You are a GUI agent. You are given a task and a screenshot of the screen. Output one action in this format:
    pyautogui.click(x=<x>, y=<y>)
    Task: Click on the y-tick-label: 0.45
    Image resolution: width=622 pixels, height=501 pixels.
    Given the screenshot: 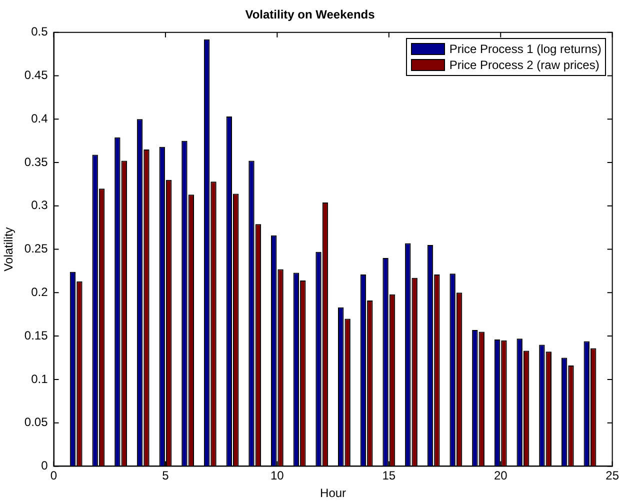 What is the action you would take?
    pyautogui.click(x=36, y=75)
    